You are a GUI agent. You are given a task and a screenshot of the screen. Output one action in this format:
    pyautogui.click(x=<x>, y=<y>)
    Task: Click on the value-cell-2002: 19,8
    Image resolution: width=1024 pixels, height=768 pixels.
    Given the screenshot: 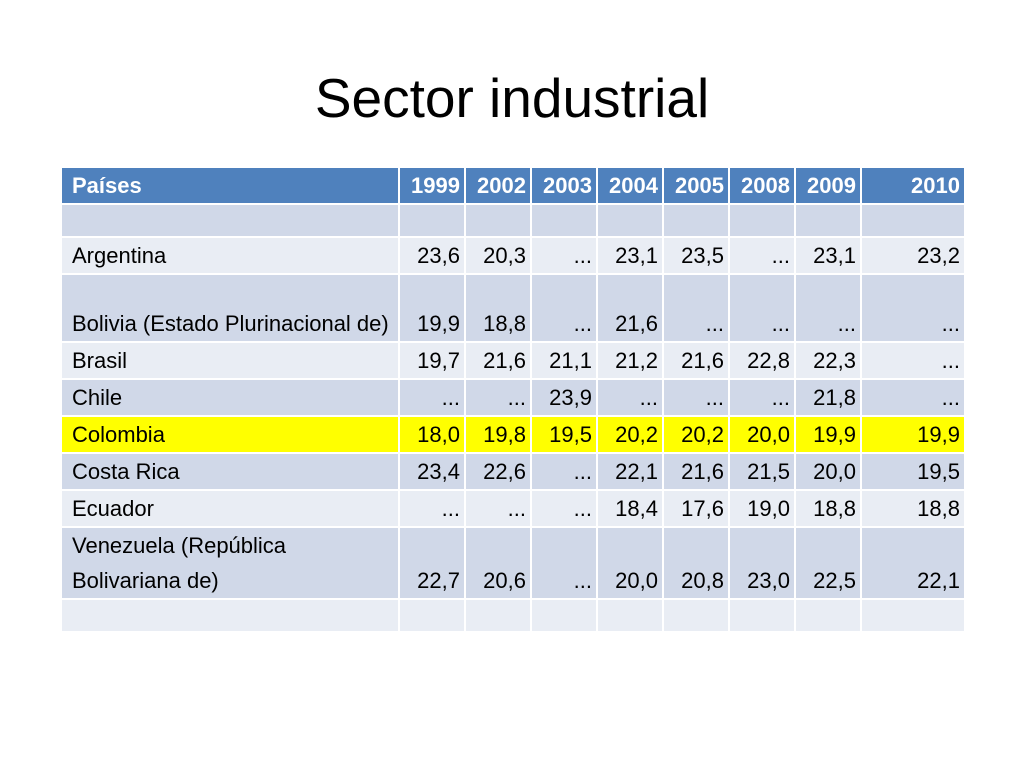 What is the action you would take?
    pyautogui.click(x=498, y=434)
    